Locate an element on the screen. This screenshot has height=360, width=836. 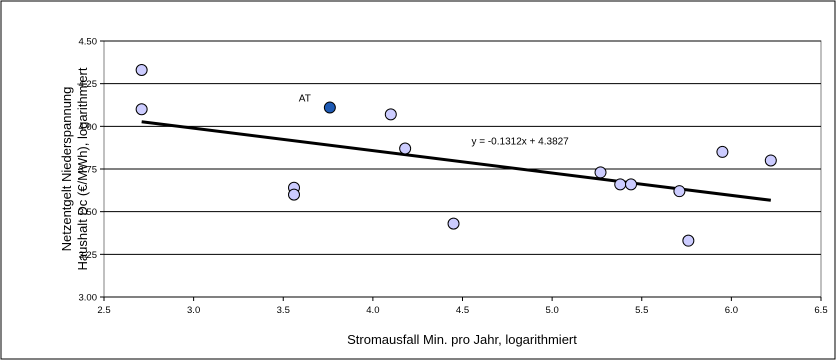
x-tick-label: 4.0 is located at coordinates (372, 310).